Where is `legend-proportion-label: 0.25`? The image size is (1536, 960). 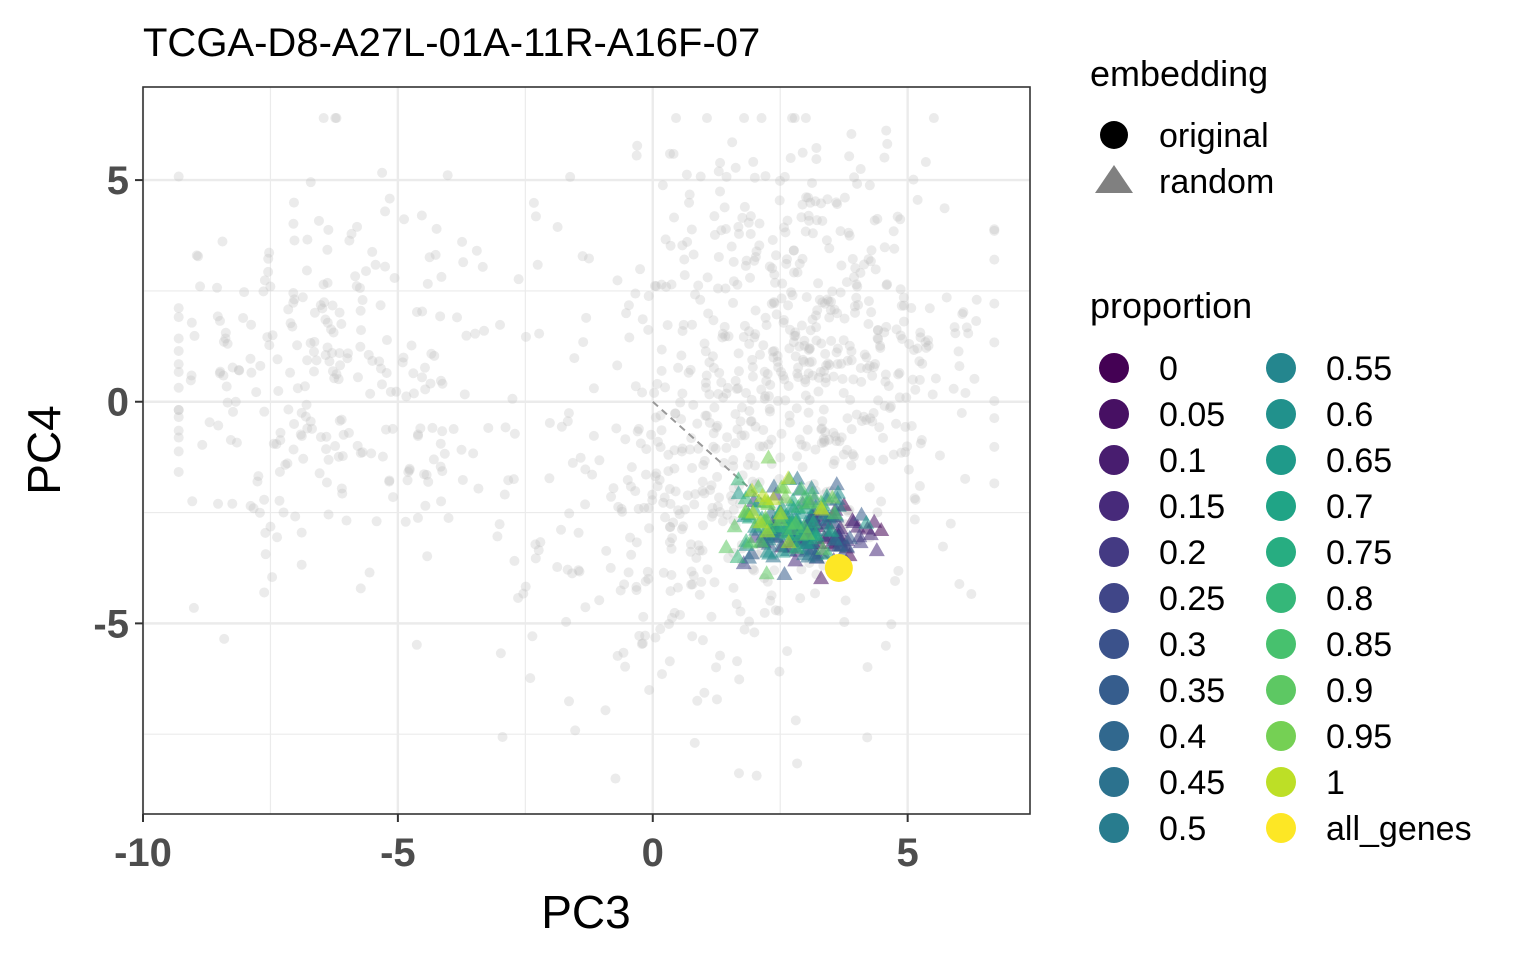 legend-proportion-label: 0.25 is located at coordinates (1192, 599).